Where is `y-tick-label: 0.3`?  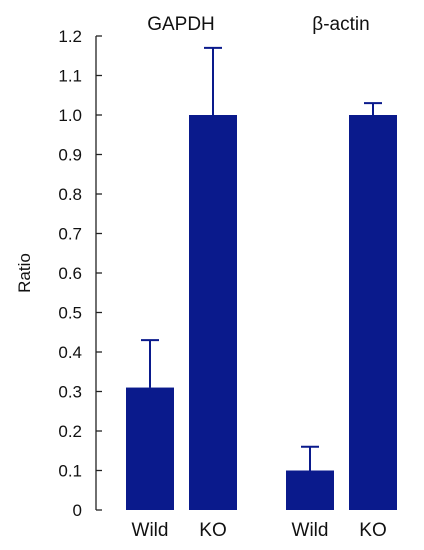
y-tick-label: 0.3 is located at coordinates (70, 392).